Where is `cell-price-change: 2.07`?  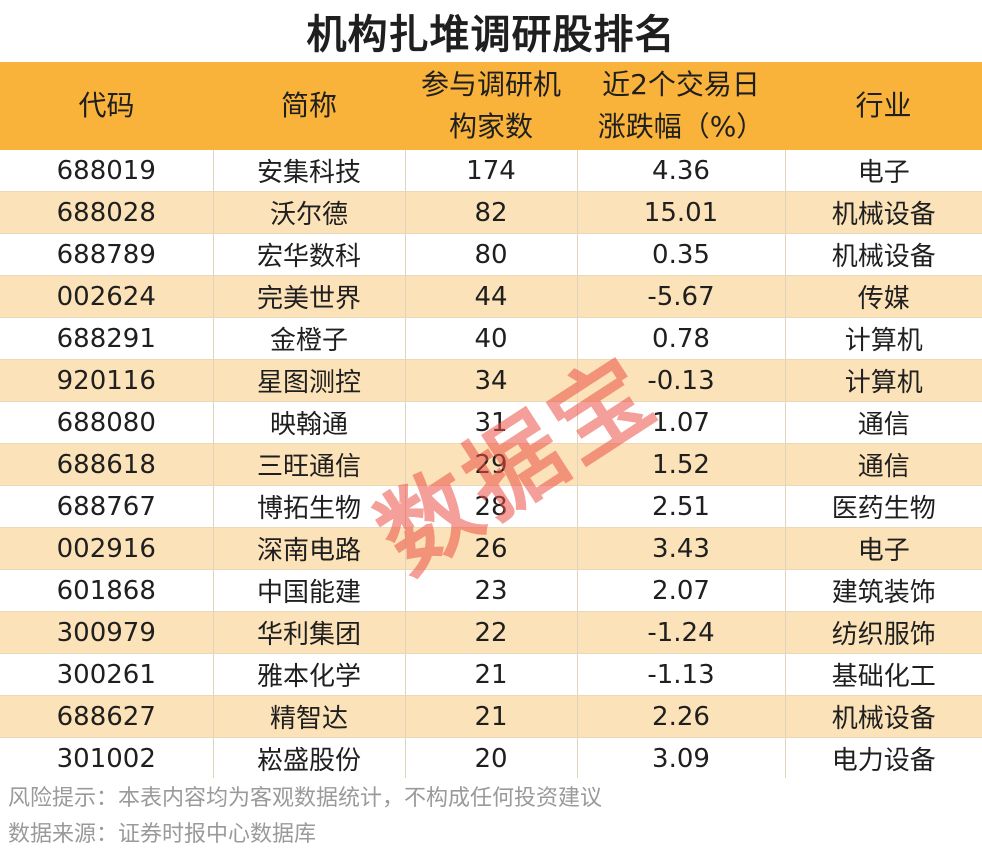
cell-price-change: 2.07 is located at coordinates (680, 590).